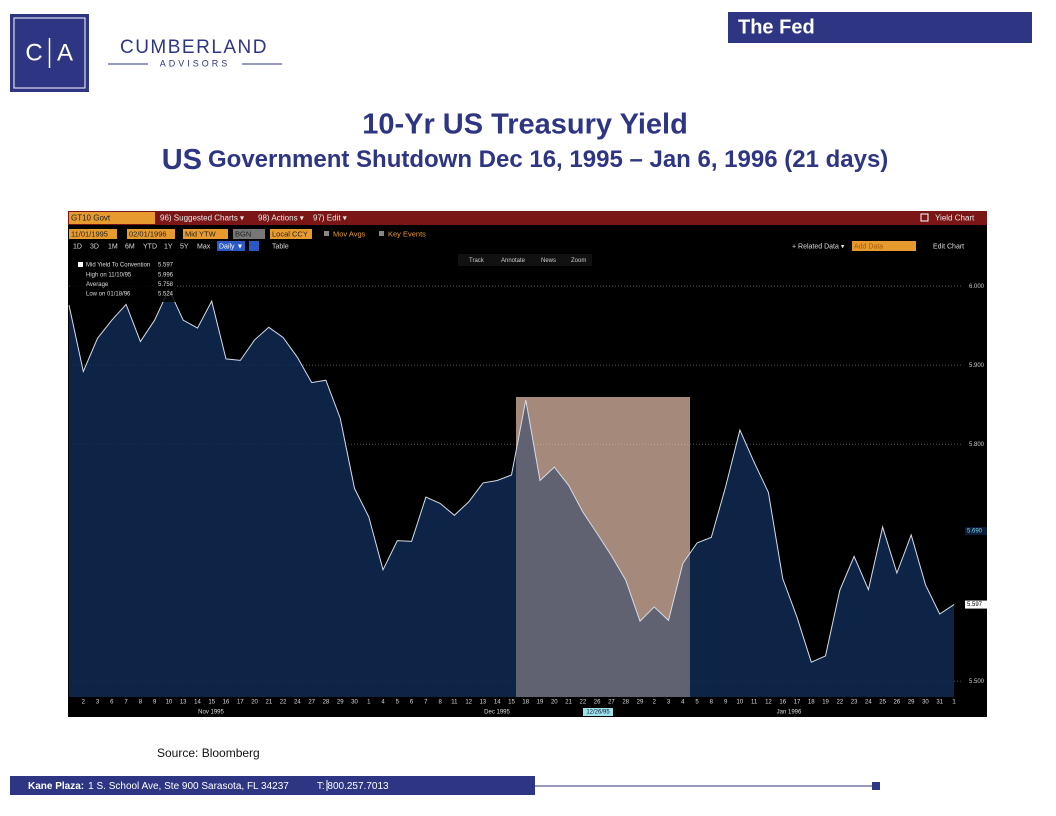 Image resolution: width=1056 pixels, height=816 pixels. Describe the element at coordinates (353, 786) in the screenshot. I see `footer-phone: T: 800.257.7013` at that location.